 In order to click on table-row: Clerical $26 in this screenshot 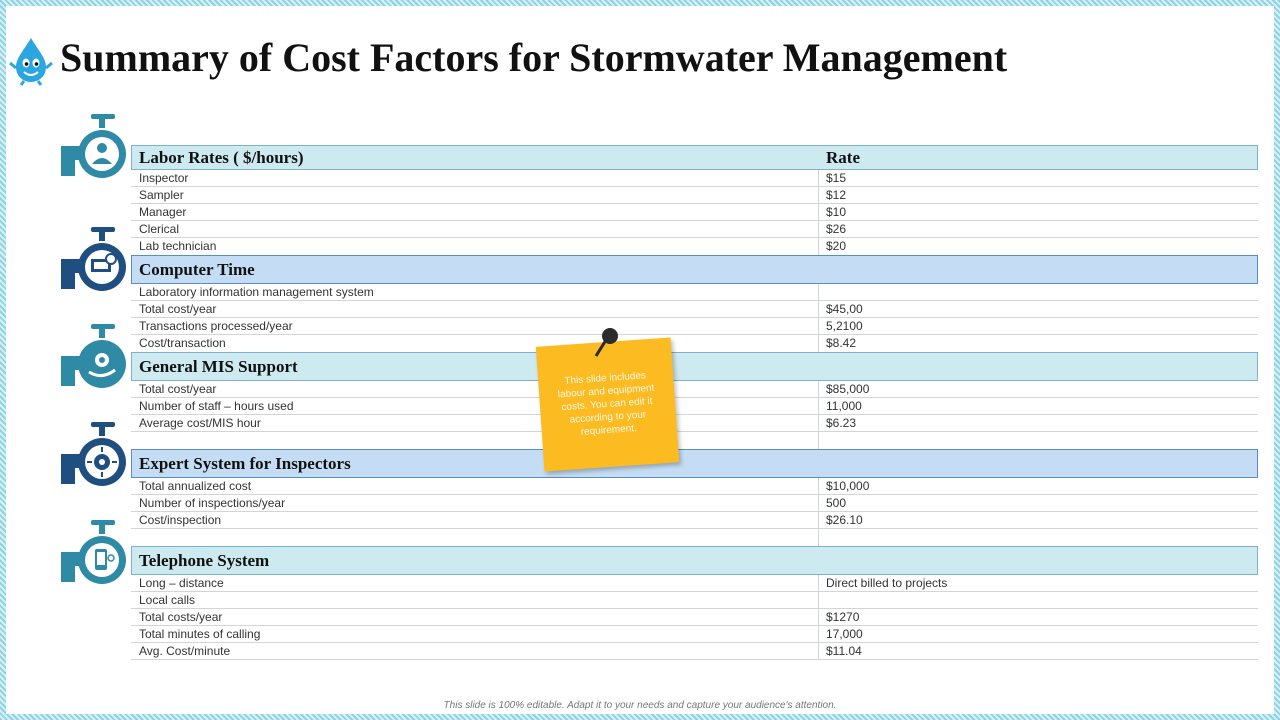, I will do `click(694, 229)`.